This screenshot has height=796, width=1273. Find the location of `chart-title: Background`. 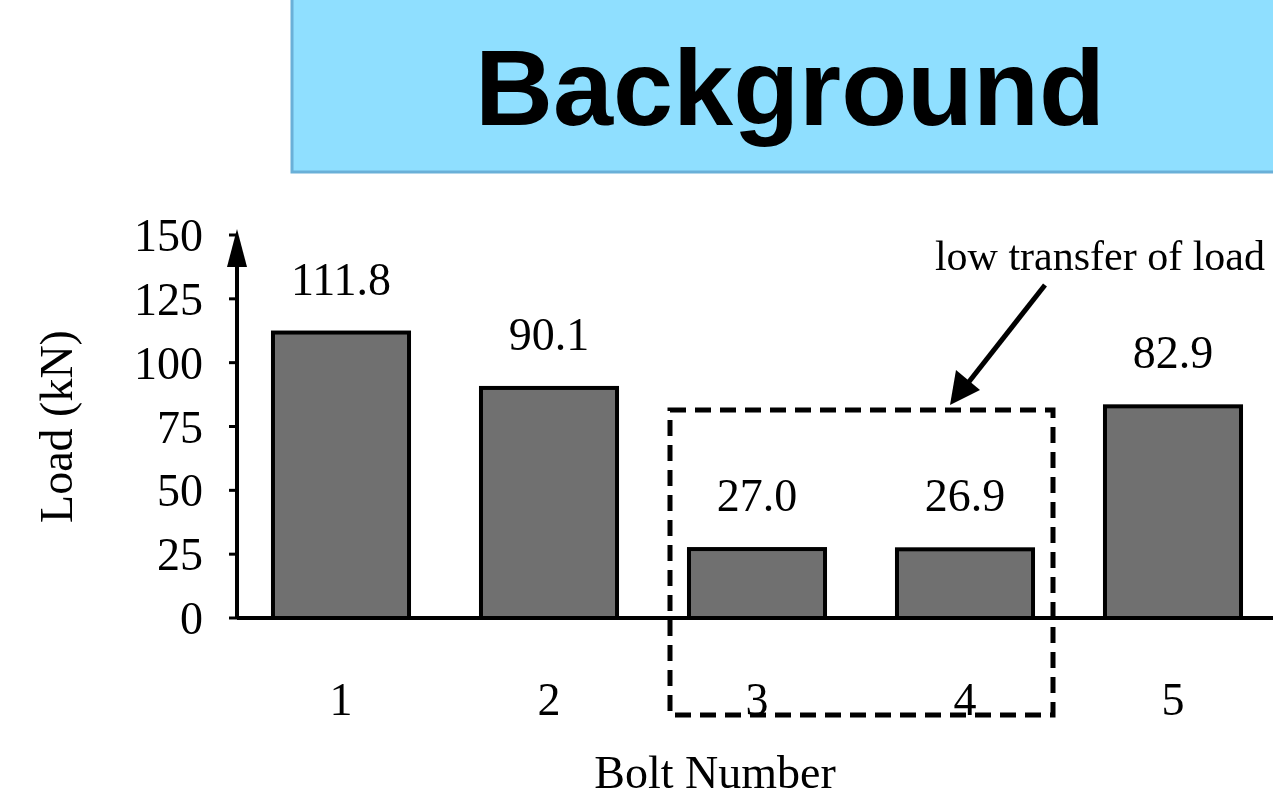

chart-title: Background is located at coordinates (790, 87).